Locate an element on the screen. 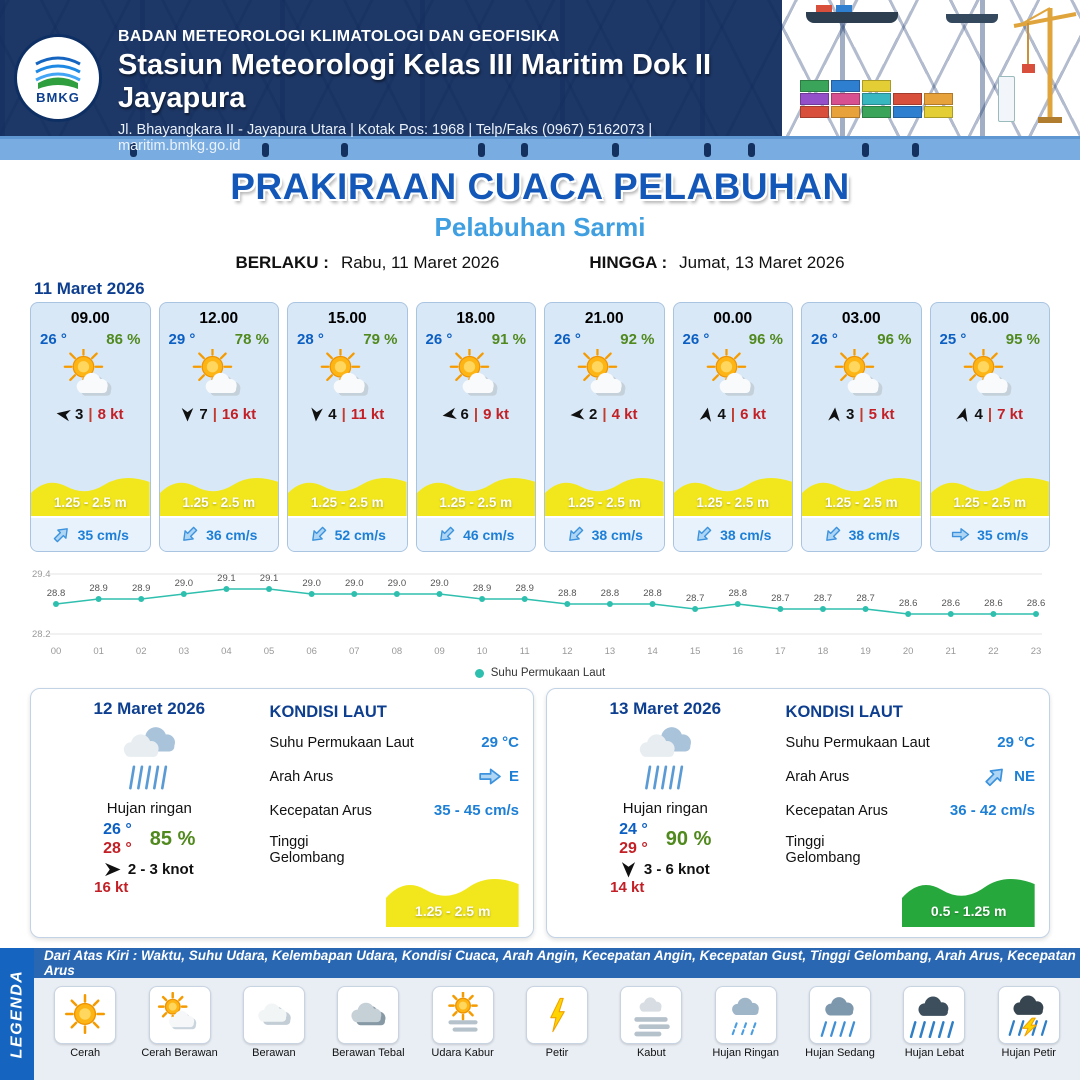 The image size is (1080, 1080). wind-row: 4 | 7 kt is located at coordinates (990, 414).